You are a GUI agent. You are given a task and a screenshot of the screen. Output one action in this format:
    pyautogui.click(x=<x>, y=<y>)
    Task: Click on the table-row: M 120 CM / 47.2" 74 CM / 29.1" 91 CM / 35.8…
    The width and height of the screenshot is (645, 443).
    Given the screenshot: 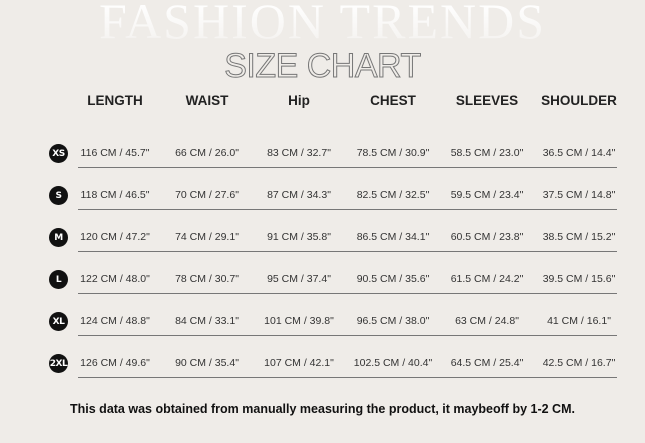 What is the action you would take?
    pyautogui.click(x=322, y=240)
    